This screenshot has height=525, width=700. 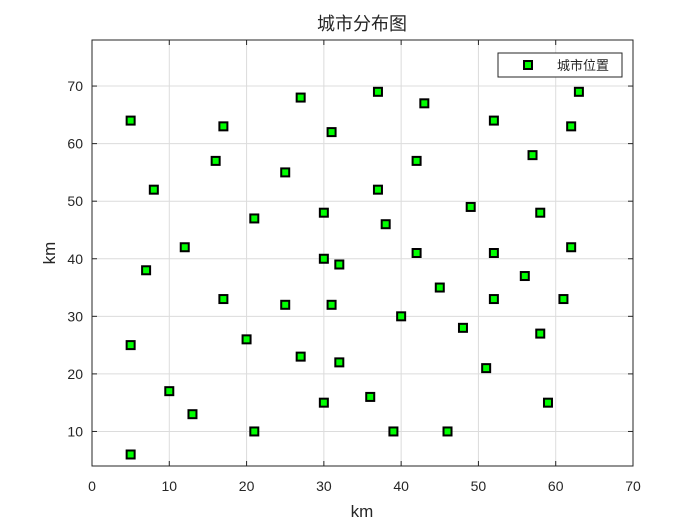 What do you see at coordinates (49, 253) in the screenshot?
I see `y-axis-title: km` at bounding box center [49, 253].